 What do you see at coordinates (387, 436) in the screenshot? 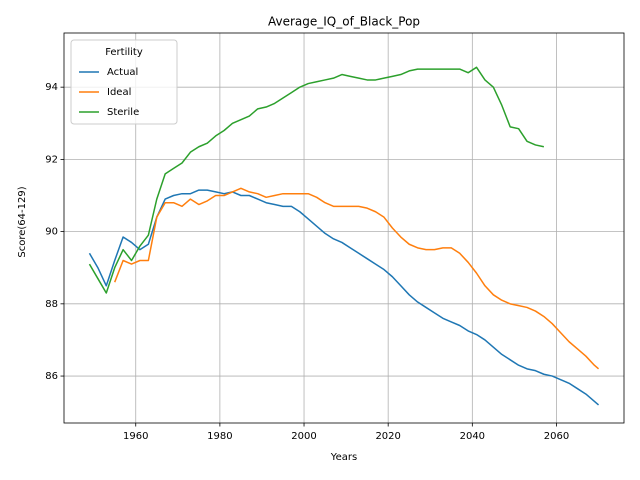
I see `x-tick-label: 2020` at bounding box center [387, 436].